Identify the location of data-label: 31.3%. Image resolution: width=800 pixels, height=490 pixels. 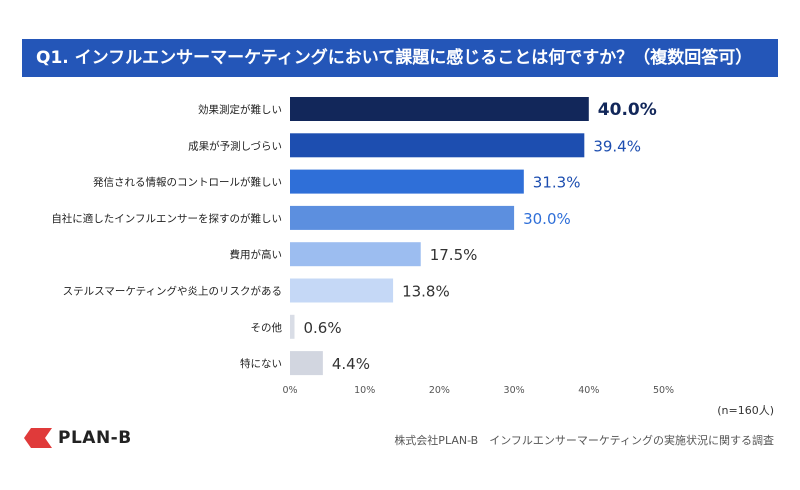
(557, 183).